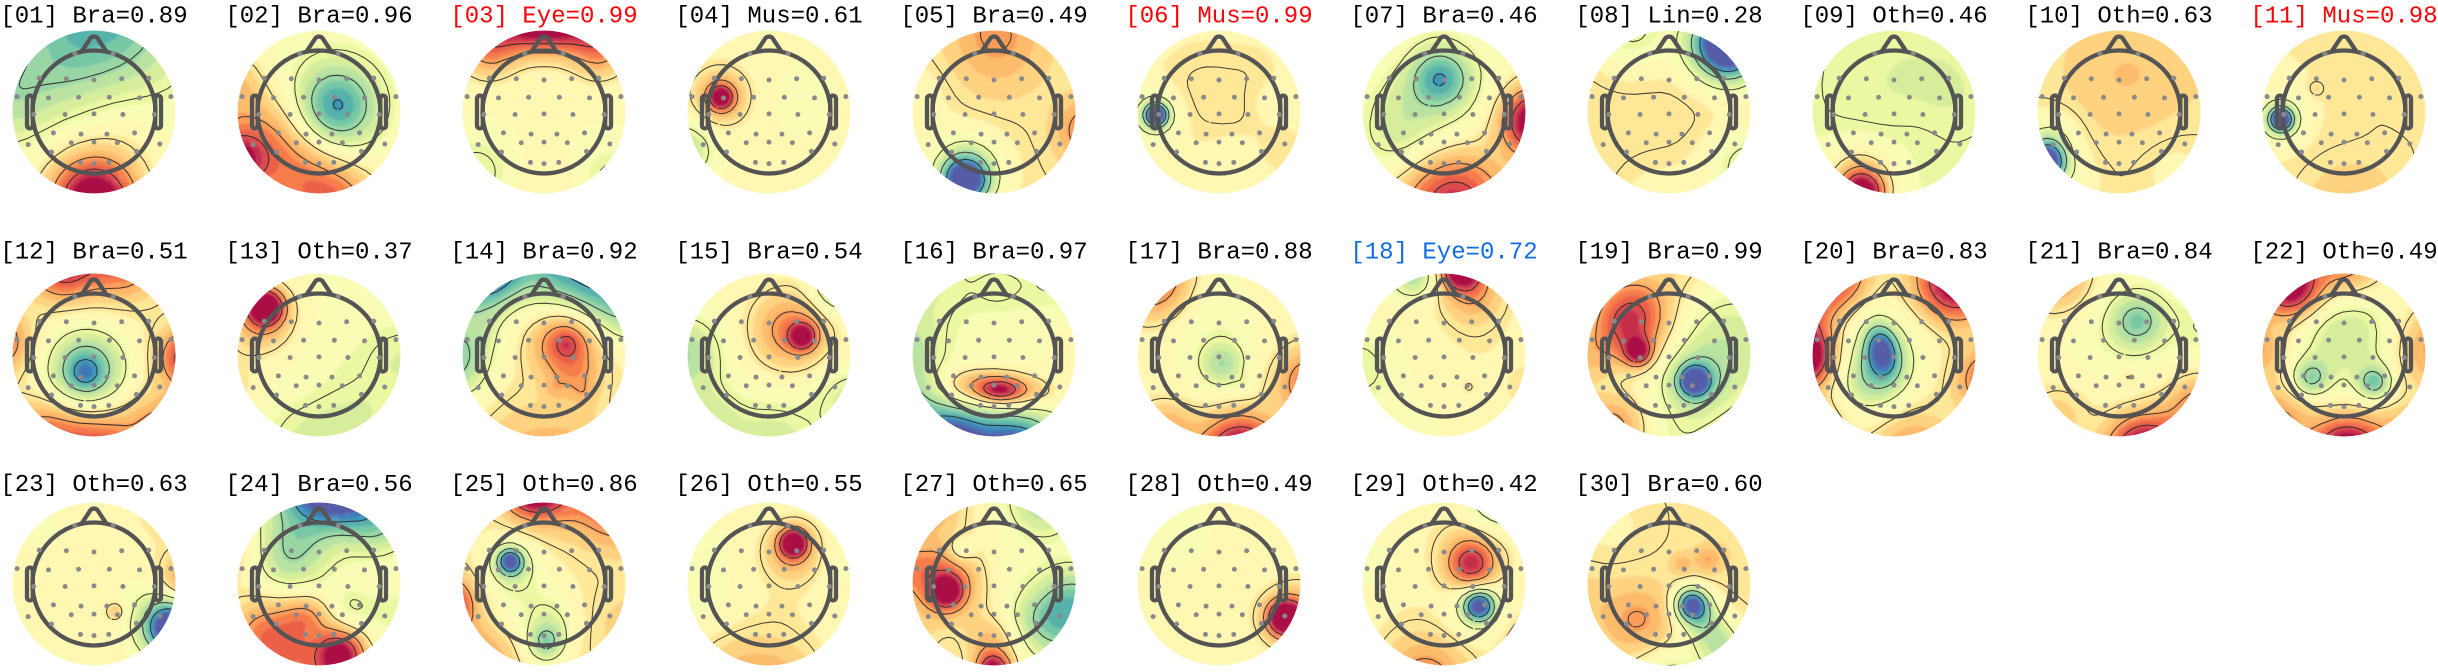  What do you see at coordinates (1218, 17) in the screenshot?
I see `svg-text: [06] Mus=0.99` at bounding box center [1218, 17].